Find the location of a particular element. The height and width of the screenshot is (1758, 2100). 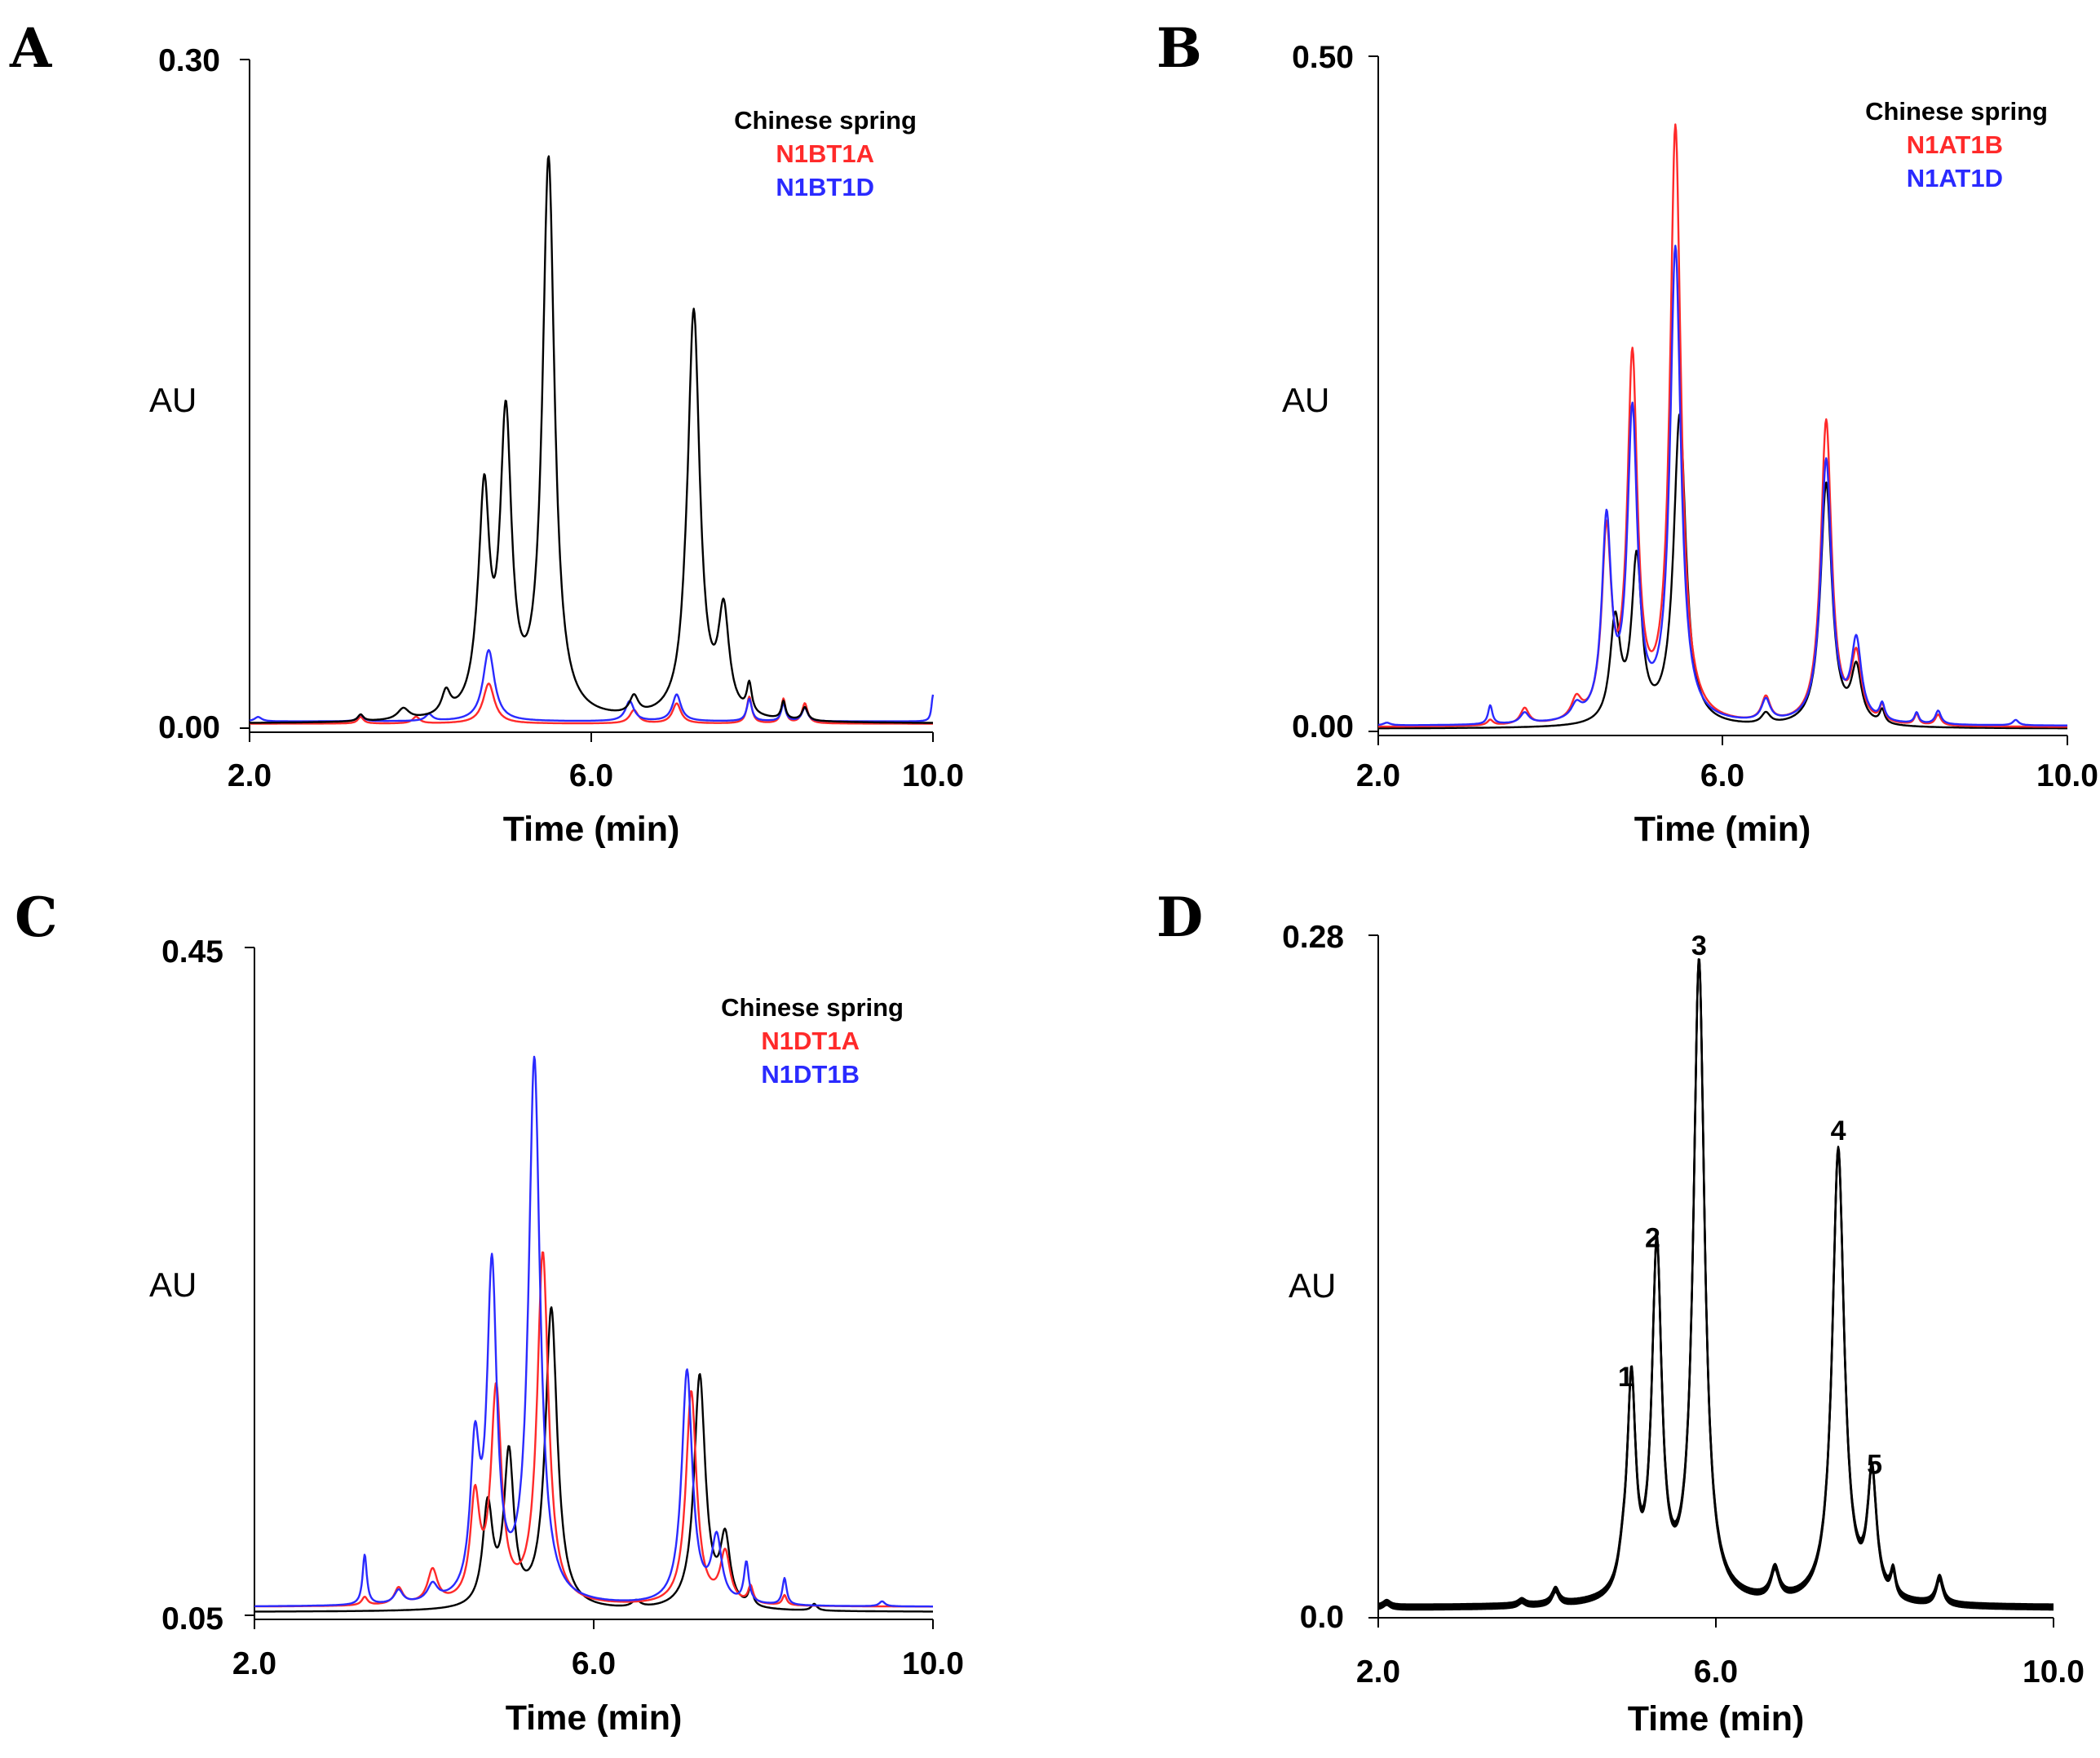

trace-b-chinese-spring is located at coordinates (1722, 571).